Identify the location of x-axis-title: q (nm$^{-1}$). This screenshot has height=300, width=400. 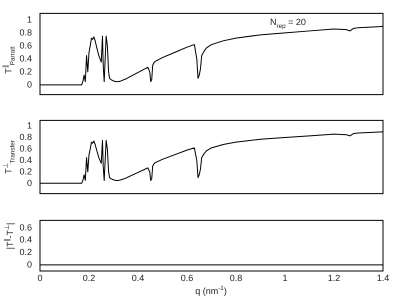
(211, 290).